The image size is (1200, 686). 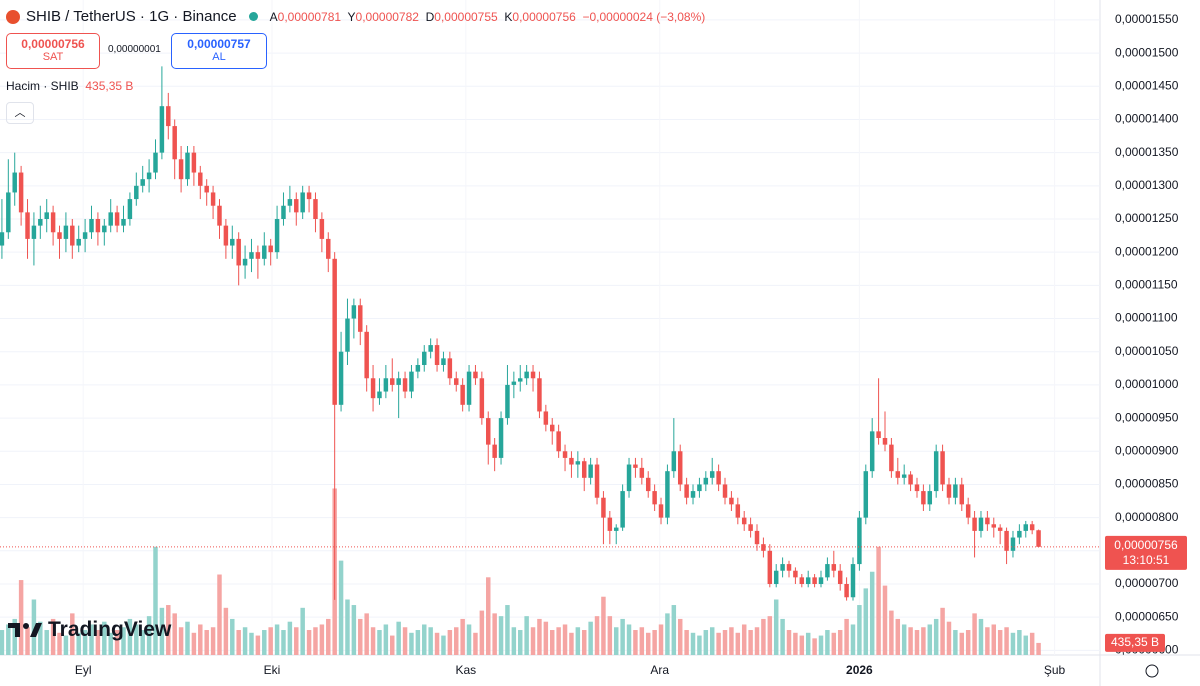 What do you see at coordinates (1152, 671) in the screenshot?
I see `settings-button` at bounding box center [1152, 671].